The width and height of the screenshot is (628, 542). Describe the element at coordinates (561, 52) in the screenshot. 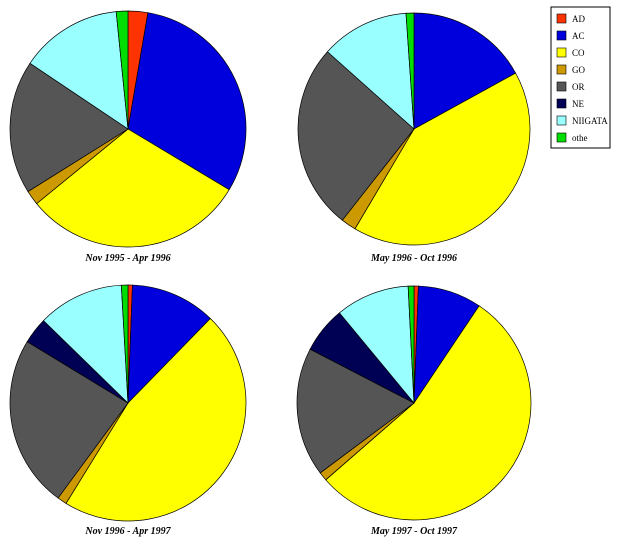

I see `legend-swatch-co` at that location.